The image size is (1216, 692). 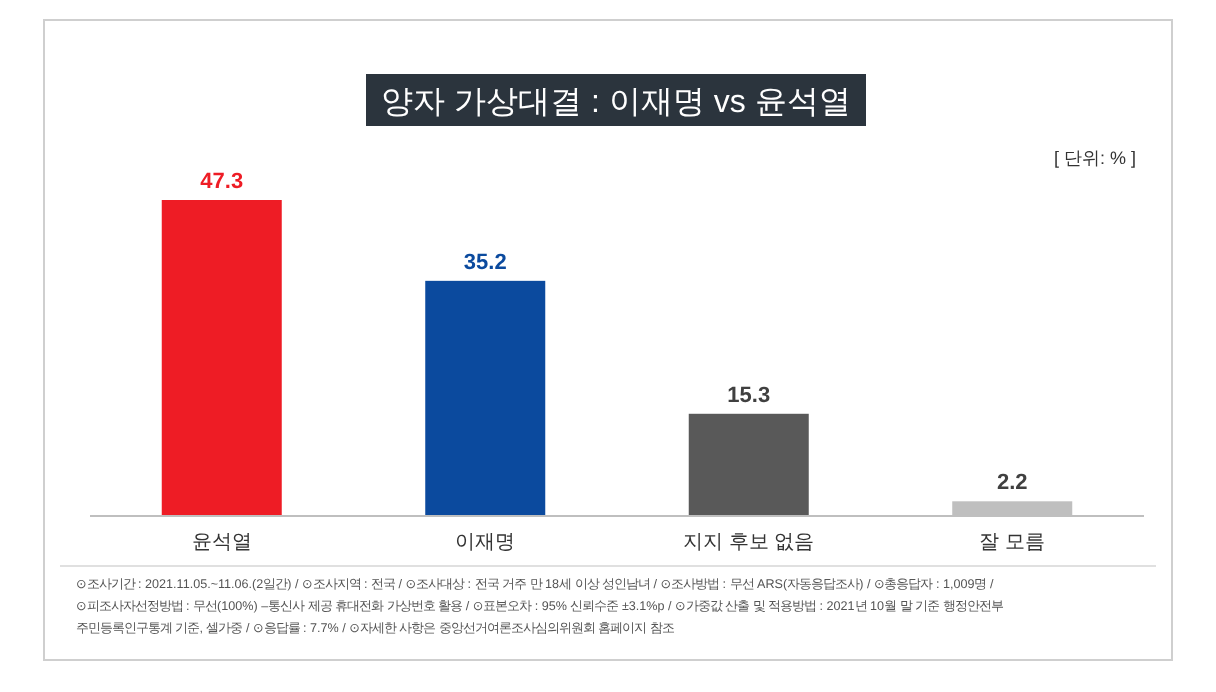 I want to click on data-label: 35.2, so click(x=485, y=262).